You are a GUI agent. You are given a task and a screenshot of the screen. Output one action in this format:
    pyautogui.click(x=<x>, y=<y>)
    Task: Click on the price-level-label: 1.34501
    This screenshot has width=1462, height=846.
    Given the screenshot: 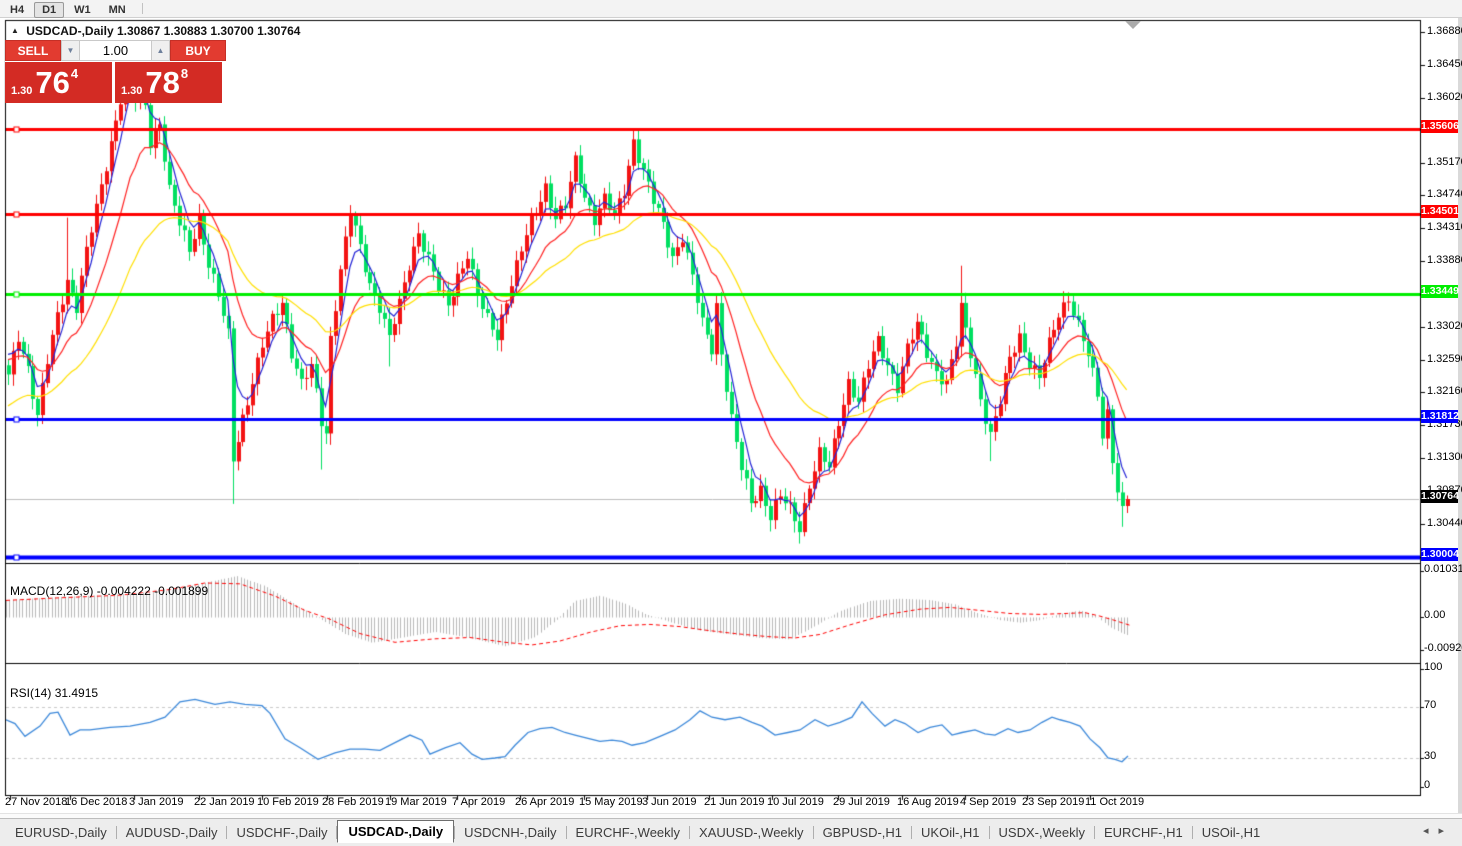 What is the action you would take?
    pyautogui.click(x=1440, y=211)
    